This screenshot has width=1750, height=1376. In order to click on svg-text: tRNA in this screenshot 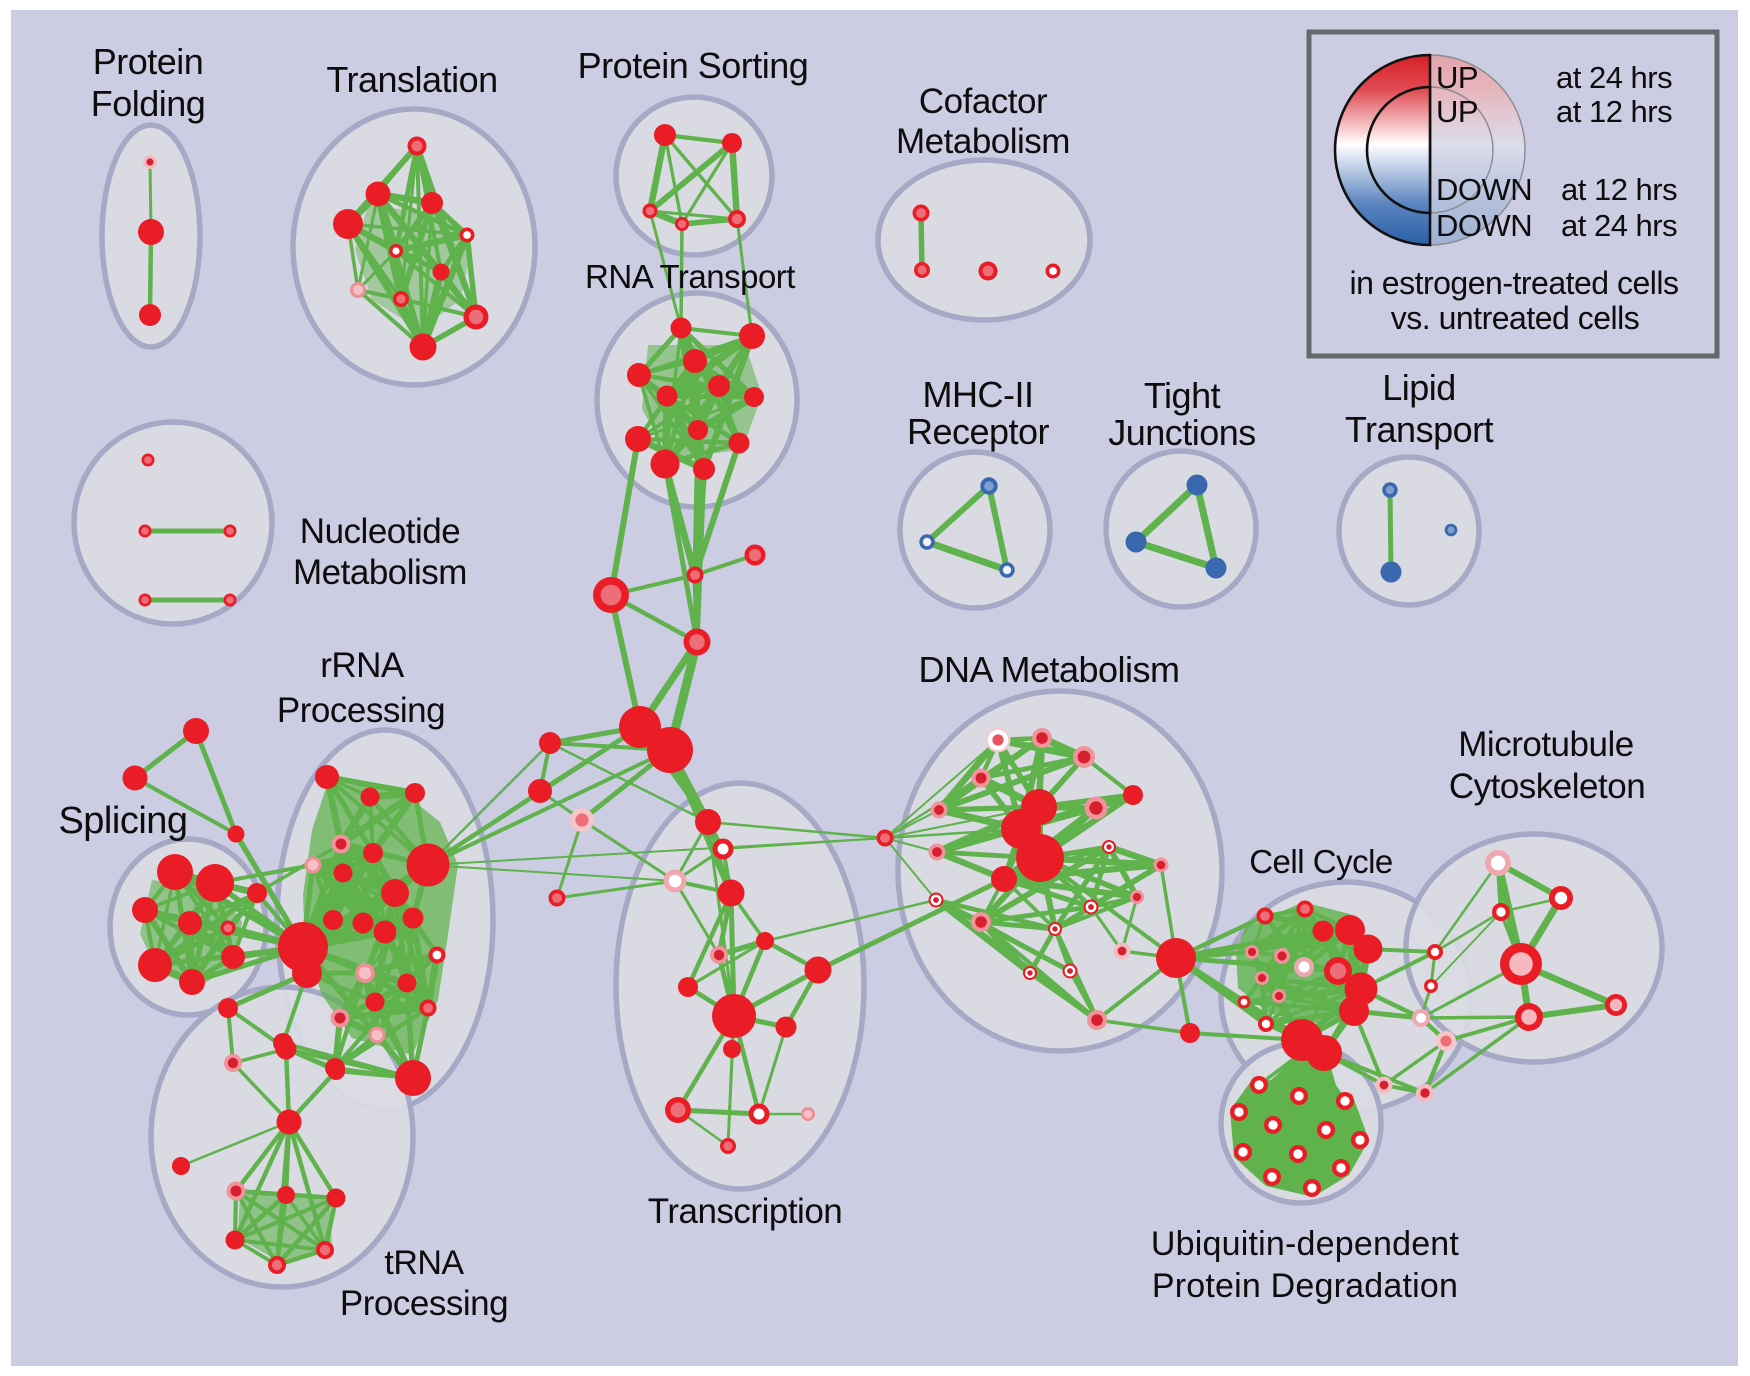, I will do `click(424, 1263)`.